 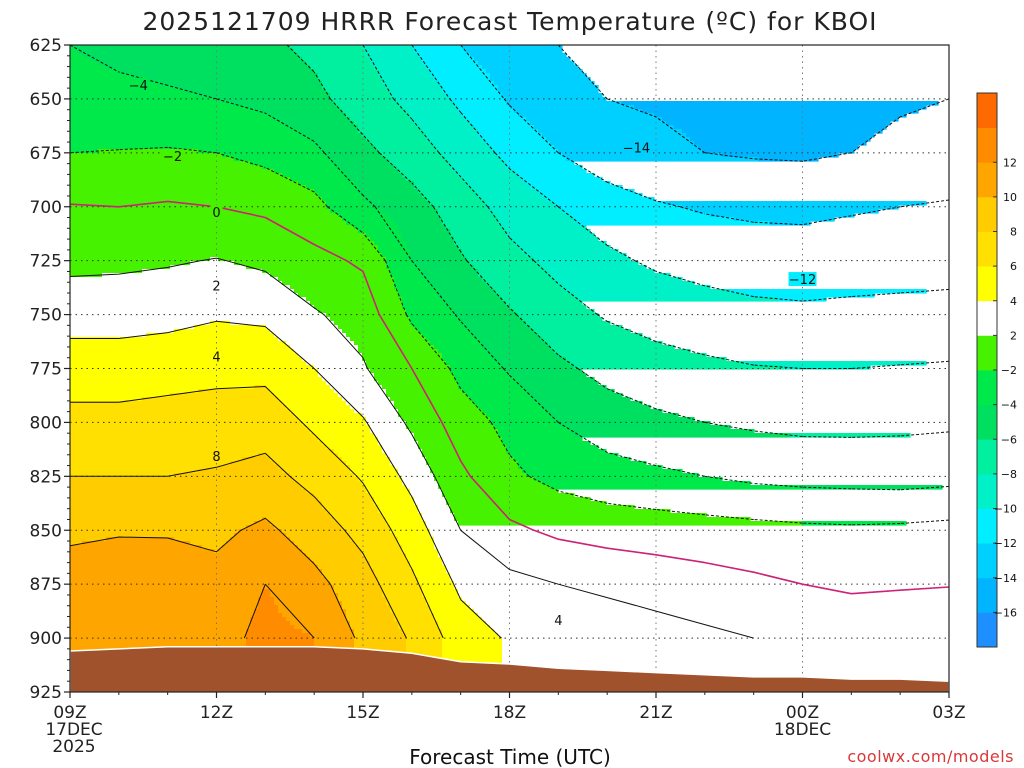 What do you see at coordinates (46, 531) in the screenshot?
I see `y-tick-label: 850` at bounding box center [46, 531].